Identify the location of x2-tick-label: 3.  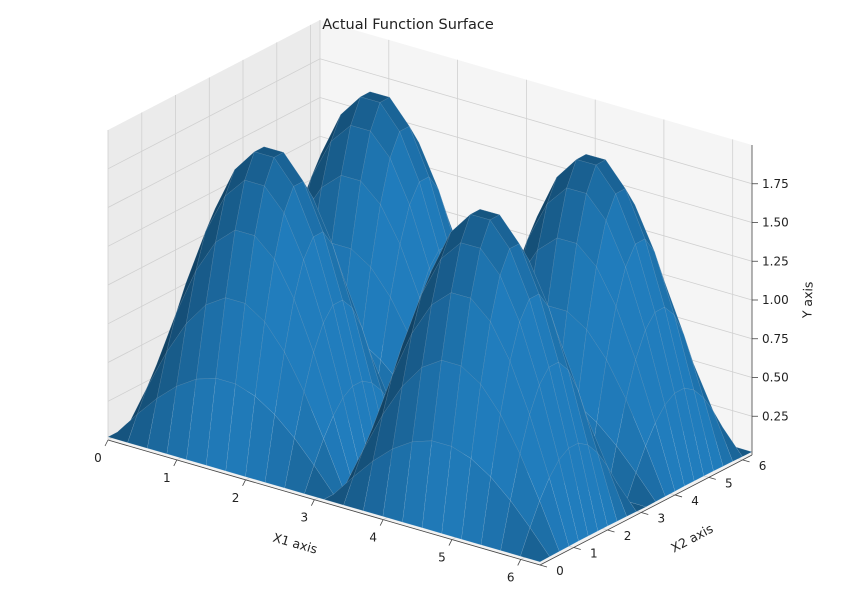
(661, 518).